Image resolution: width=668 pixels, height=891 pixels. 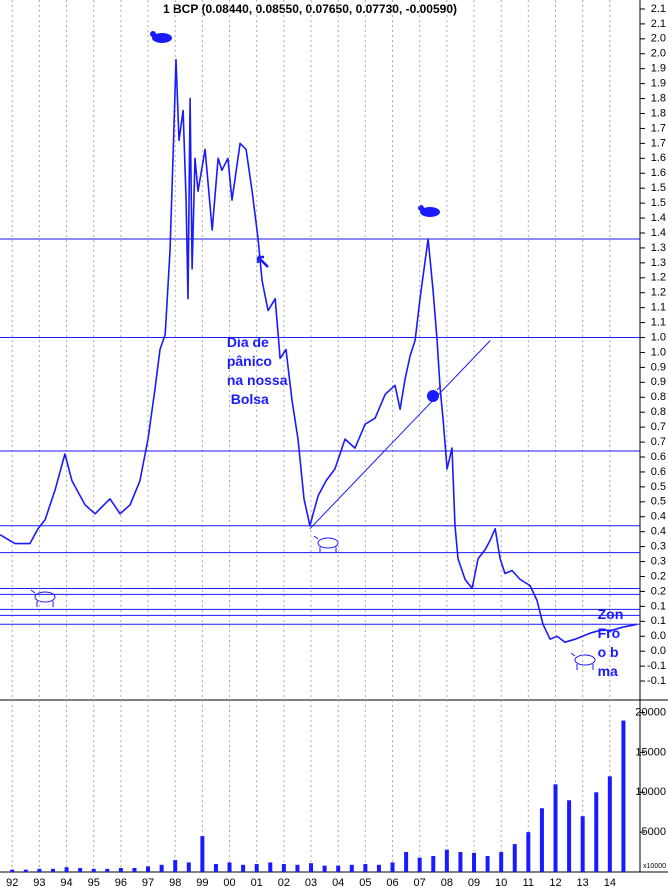 What do you see at coordinates (420, 883) in the screenshot?
I see `x-tick-label: 07` at bounding box center [420, 883].